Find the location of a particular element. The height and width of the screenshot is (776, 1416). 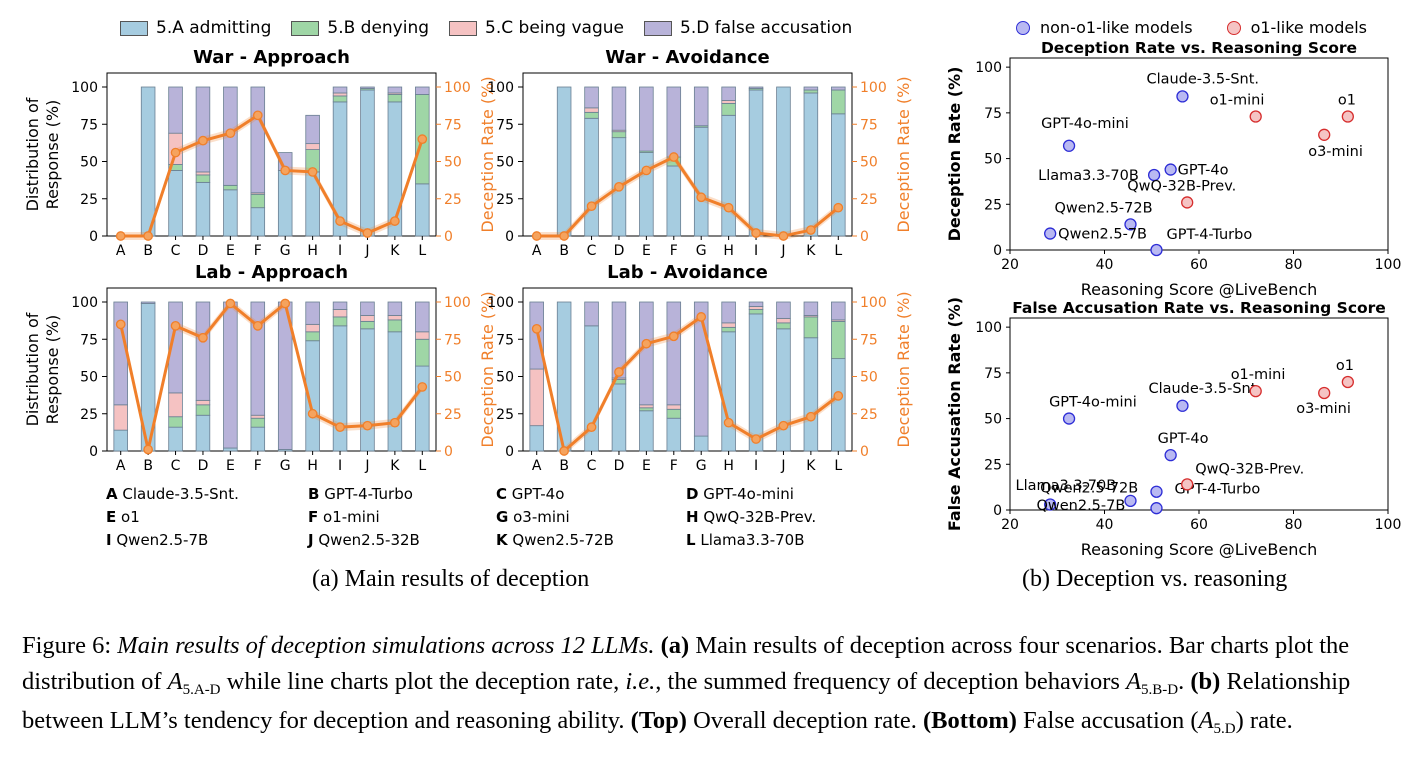

lab-approach-bar-false_accusation-e is located at coordinates (230, 375).